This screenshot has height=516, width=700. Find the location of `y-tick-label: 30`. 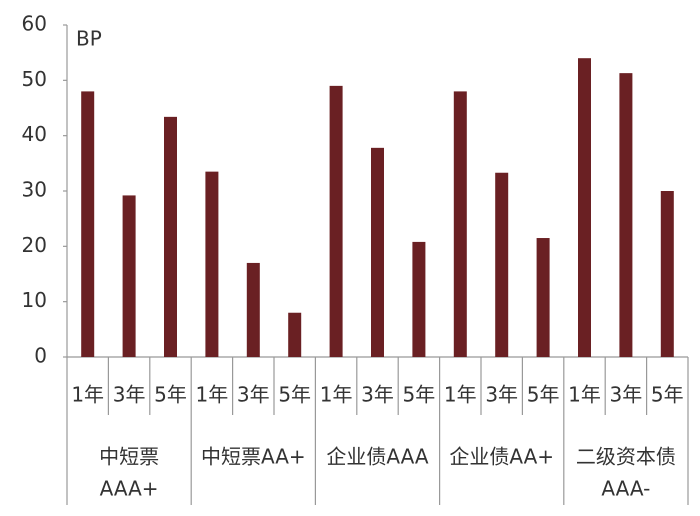

y-tick-label: 30 is located at coordinates (34, 190).